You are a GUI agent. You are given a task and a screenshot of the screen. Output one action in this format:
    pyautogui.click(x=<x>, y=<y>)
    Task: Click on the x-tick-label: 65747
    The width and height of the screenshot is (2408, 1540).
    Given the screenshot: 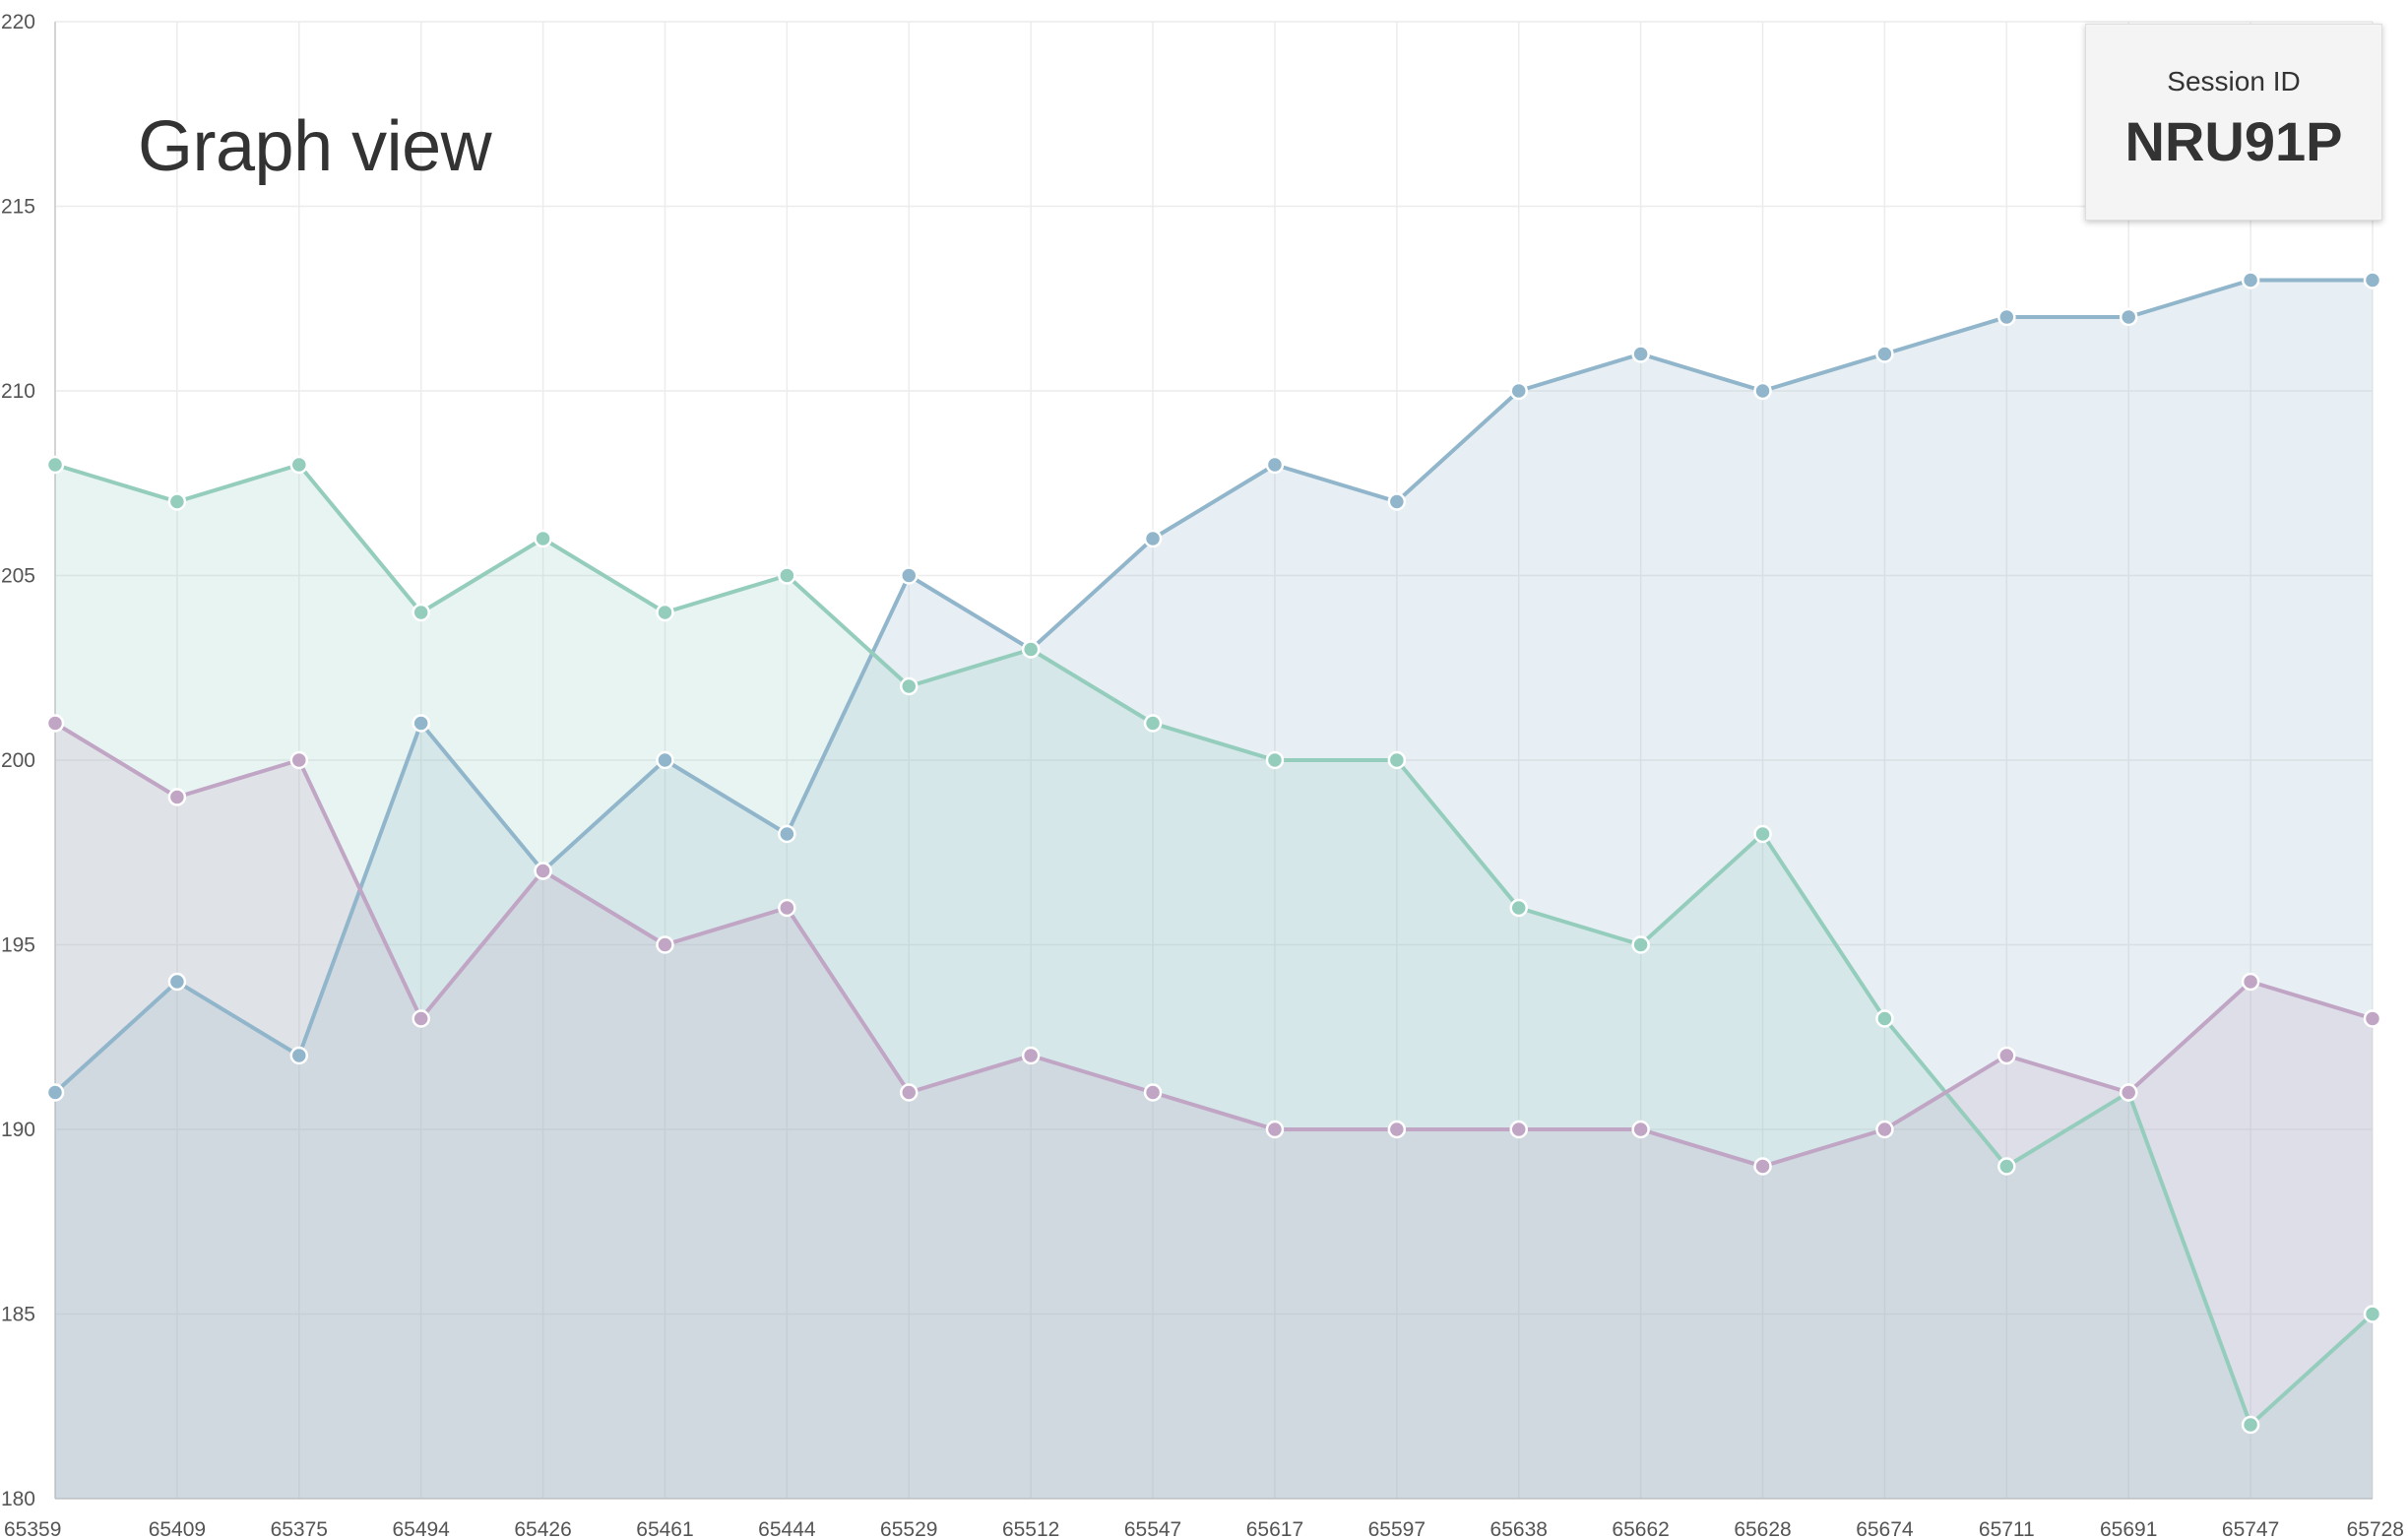 What is the action you would take?
    pyautogui.click(x=2250, y=1529)
    